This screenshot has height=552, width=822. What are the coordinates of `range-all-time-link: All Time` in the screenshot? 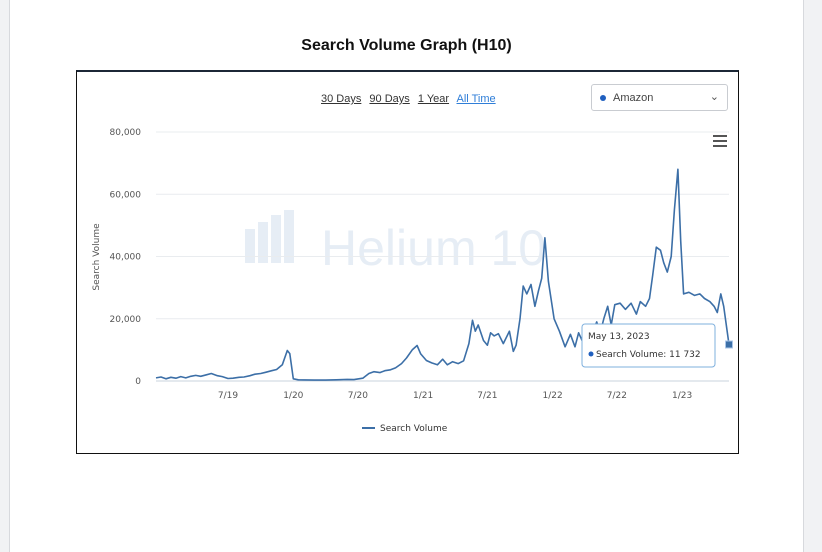 It's located at (476, 99).